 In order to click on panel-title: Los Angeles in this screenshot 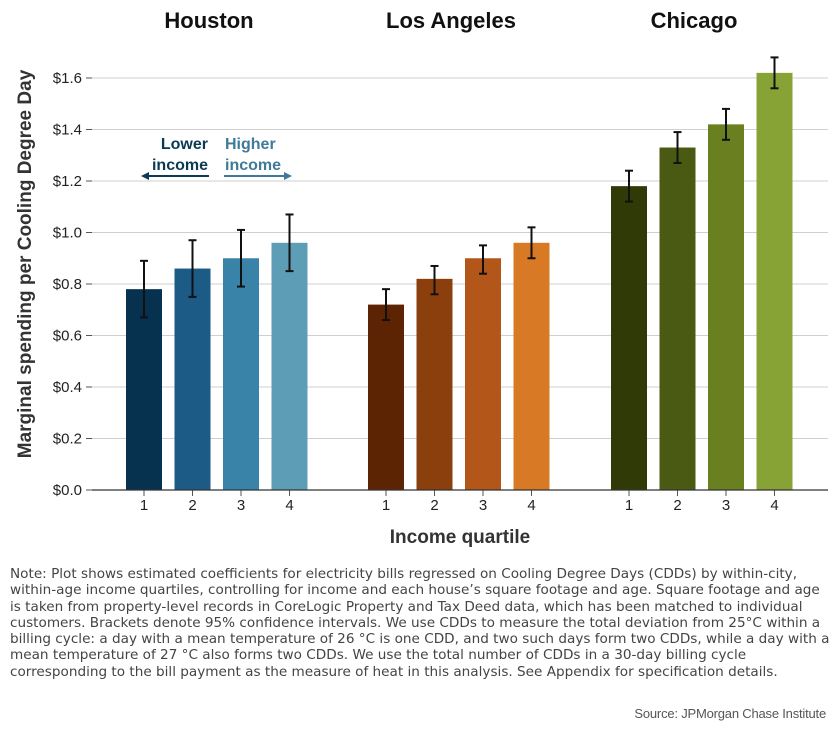, I will do `click(451, 20)`.